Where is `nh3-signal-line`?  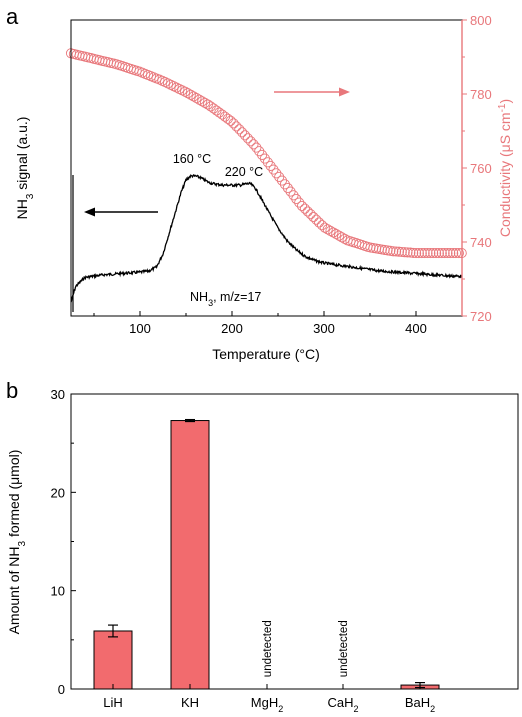 nh3-signal-line is located at coordinates (266, 238).